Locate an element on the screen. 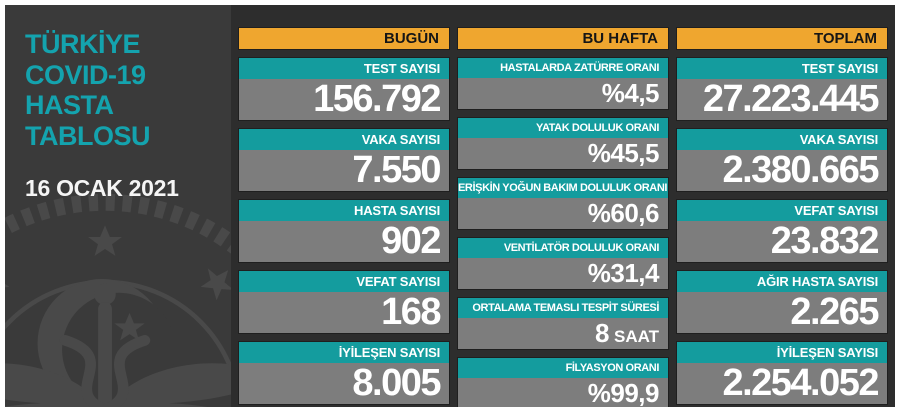 The image size is (900, 413). stat-value-area: 2.265 is located at coordinates (782, 312).